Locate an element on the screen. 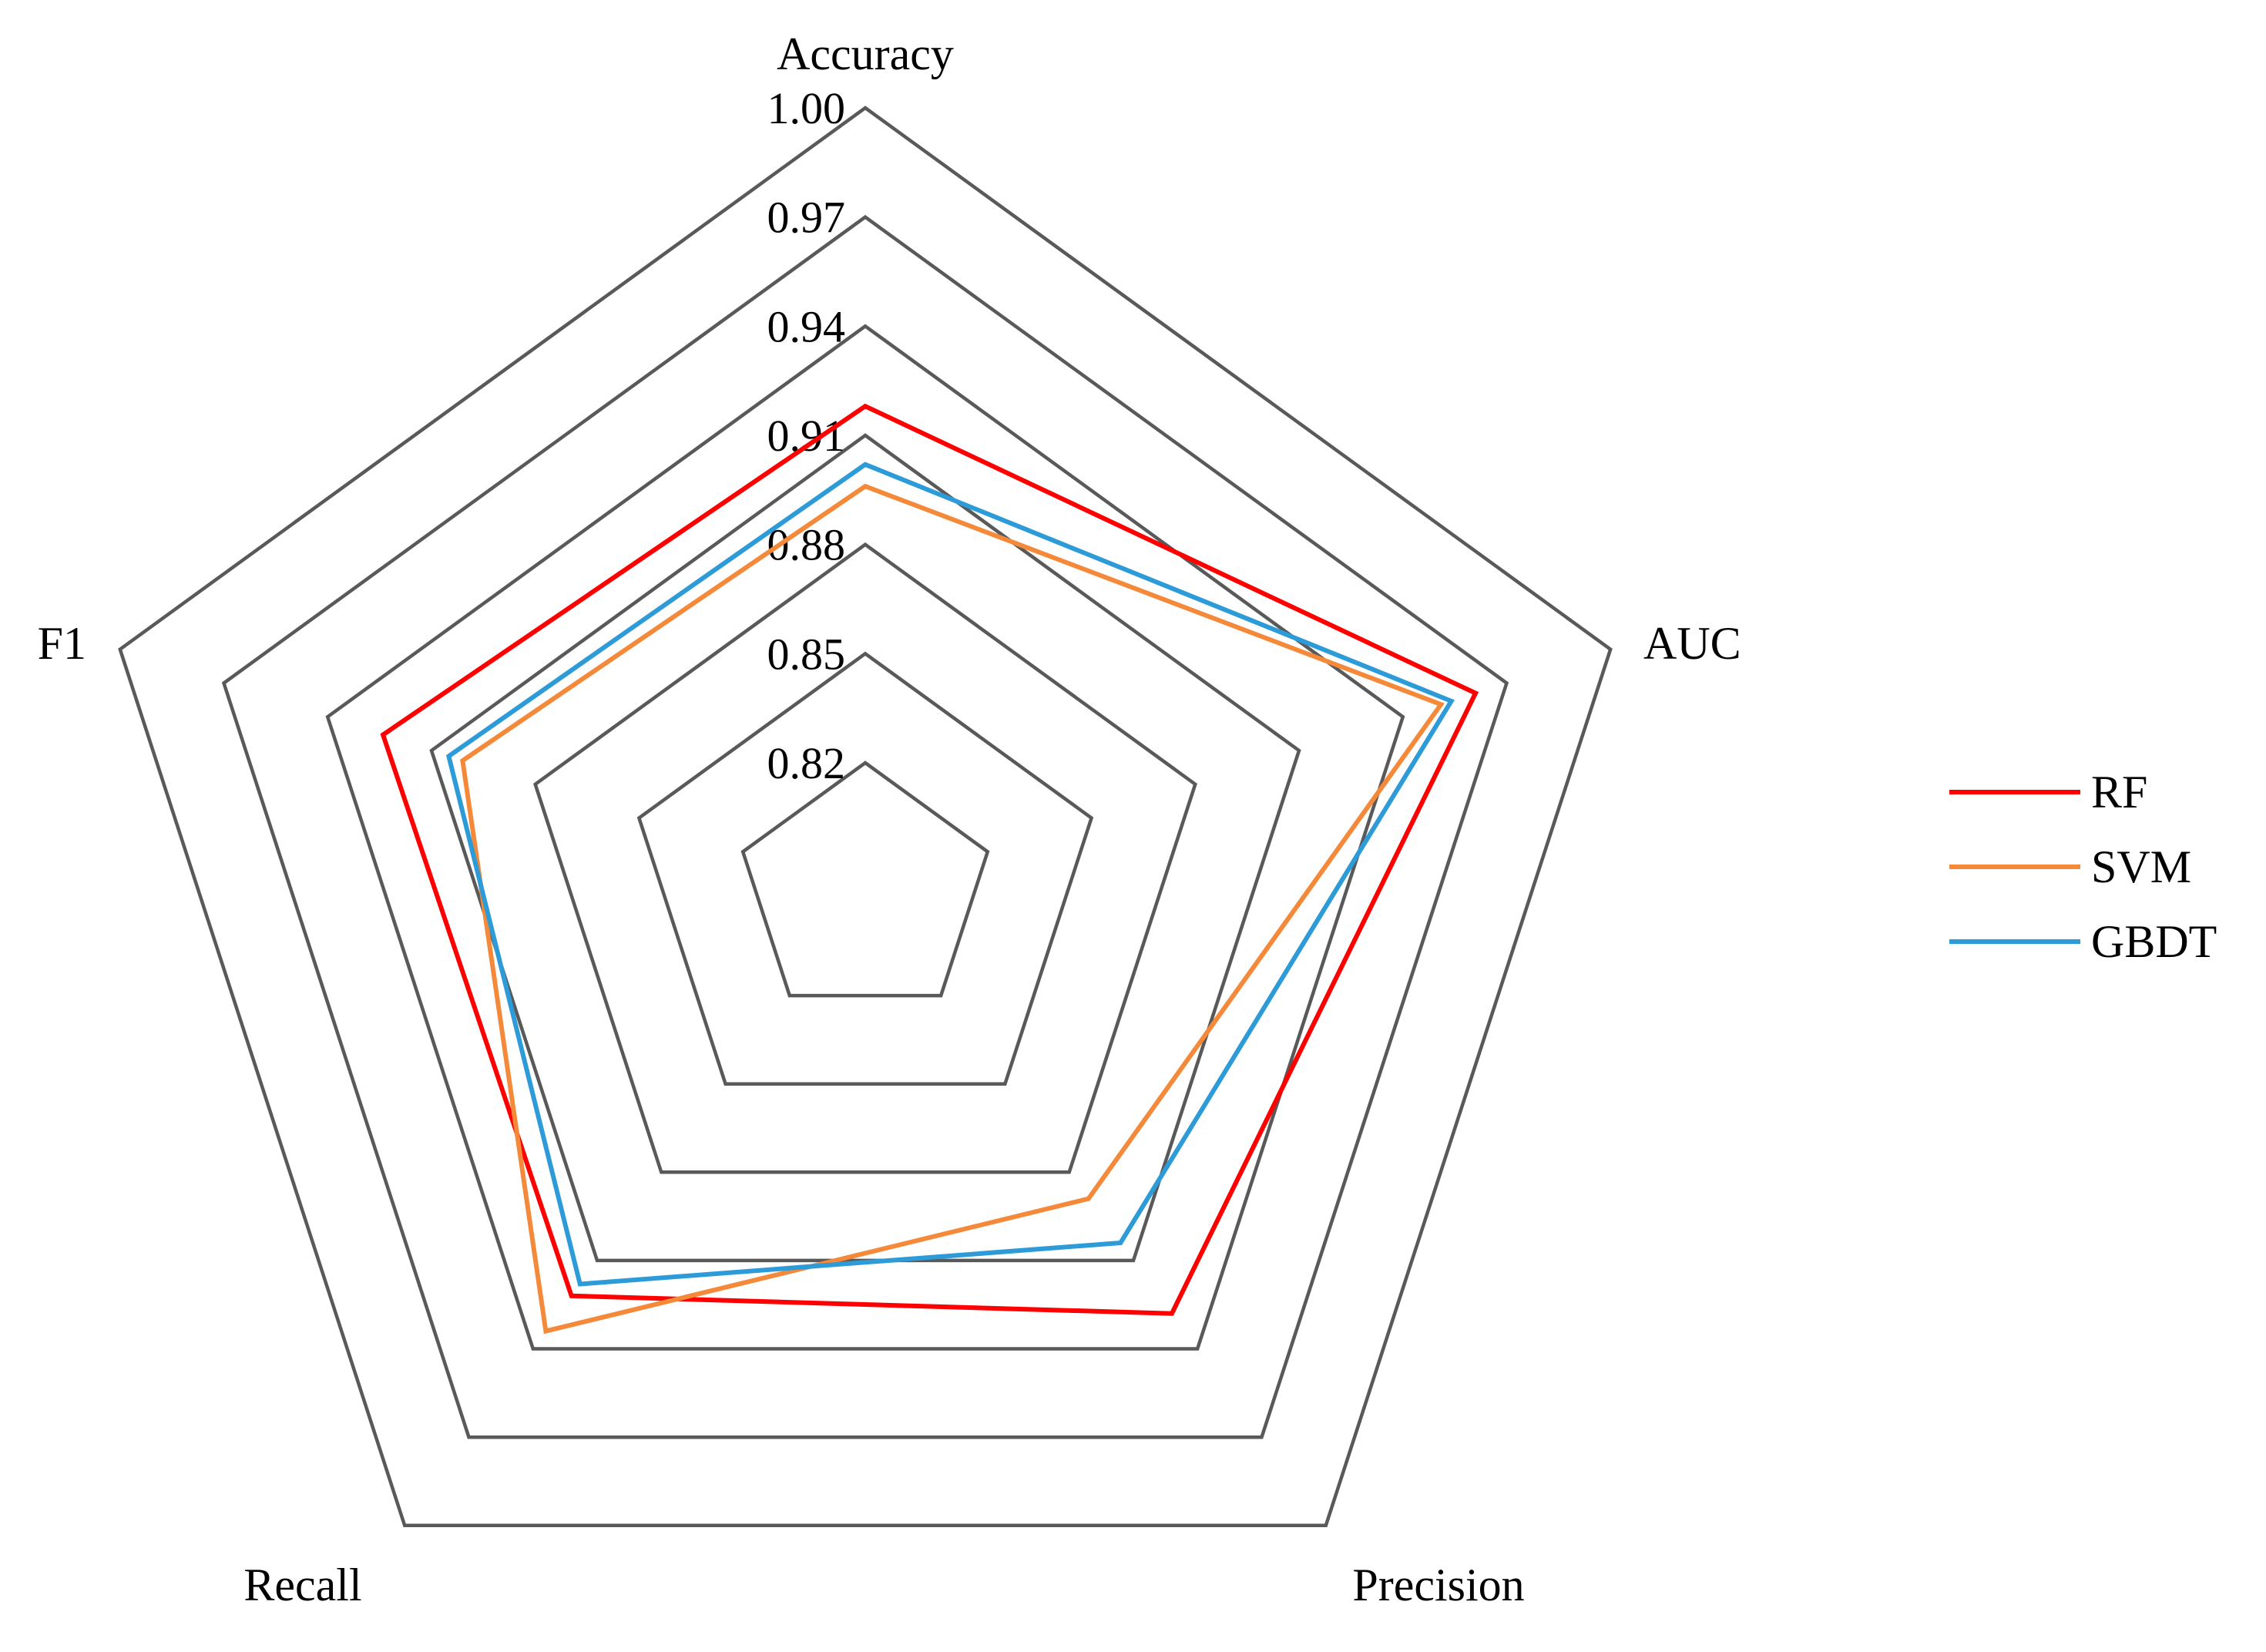 This screenshot has width=2266, height=1652. axis-label-recall: Recall is located at coordinates (302, 1585).